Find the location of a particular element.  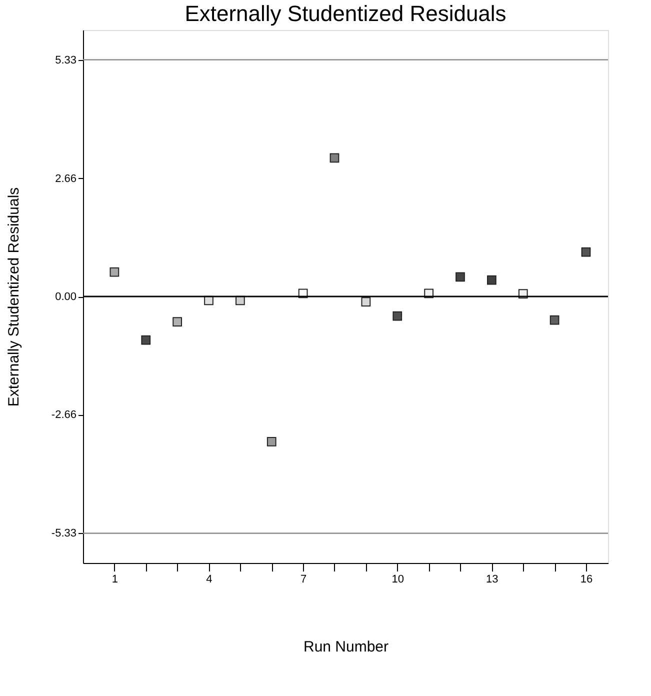

x-tick-label: 7 is located at coordinates (303, 580).